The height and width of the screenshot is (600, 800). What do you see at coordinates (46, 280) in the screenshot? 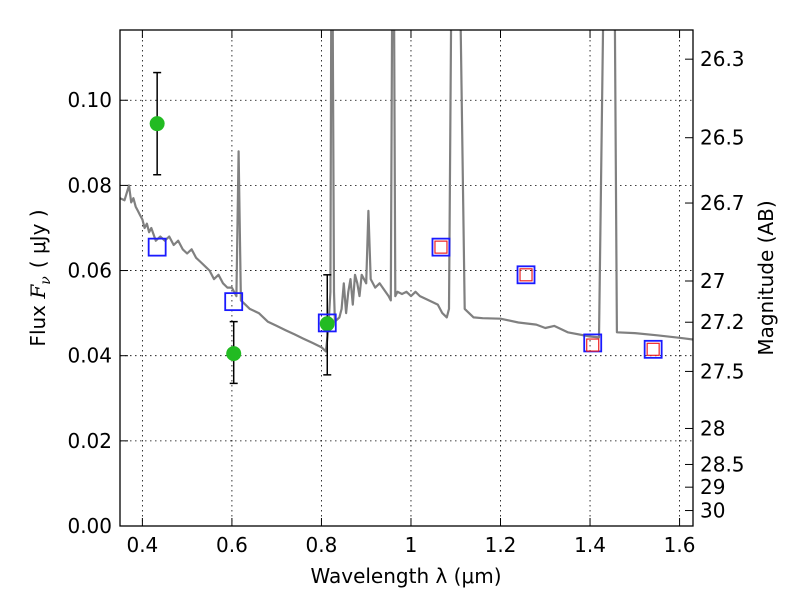
I see `y-axis-label-subscript: ν` at bounding box center [46, 280].